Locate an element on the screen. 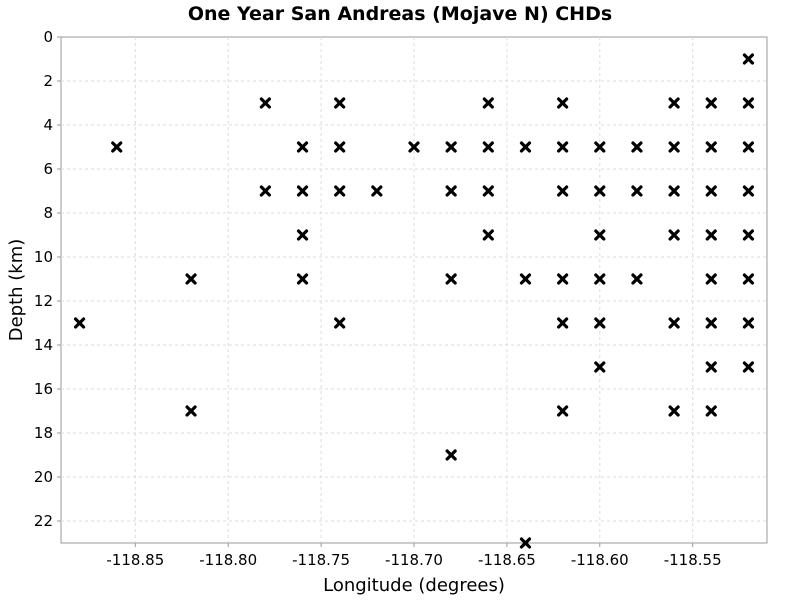 This screenshot has height=600, width=800. y-tick-label: 14 is located at coordinates (43, 345).